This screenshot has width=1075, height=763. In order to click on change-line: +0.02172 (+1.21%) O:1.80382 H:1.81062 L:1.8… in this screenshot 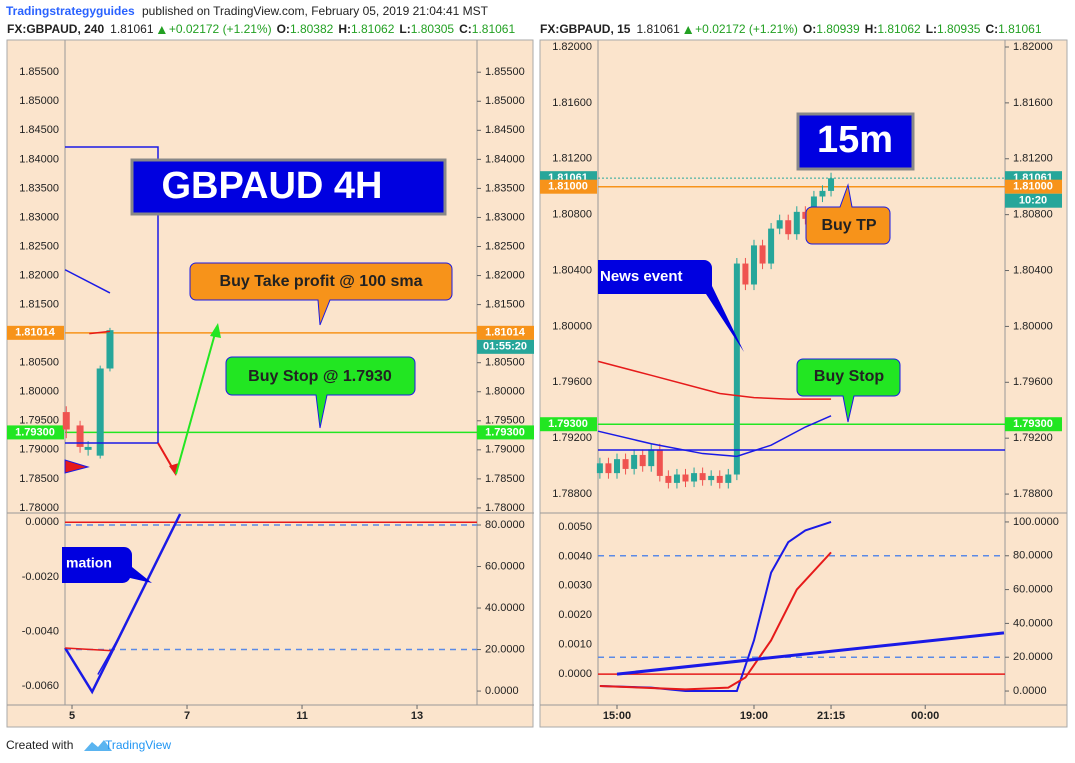, I will do `click(342, 29)`.